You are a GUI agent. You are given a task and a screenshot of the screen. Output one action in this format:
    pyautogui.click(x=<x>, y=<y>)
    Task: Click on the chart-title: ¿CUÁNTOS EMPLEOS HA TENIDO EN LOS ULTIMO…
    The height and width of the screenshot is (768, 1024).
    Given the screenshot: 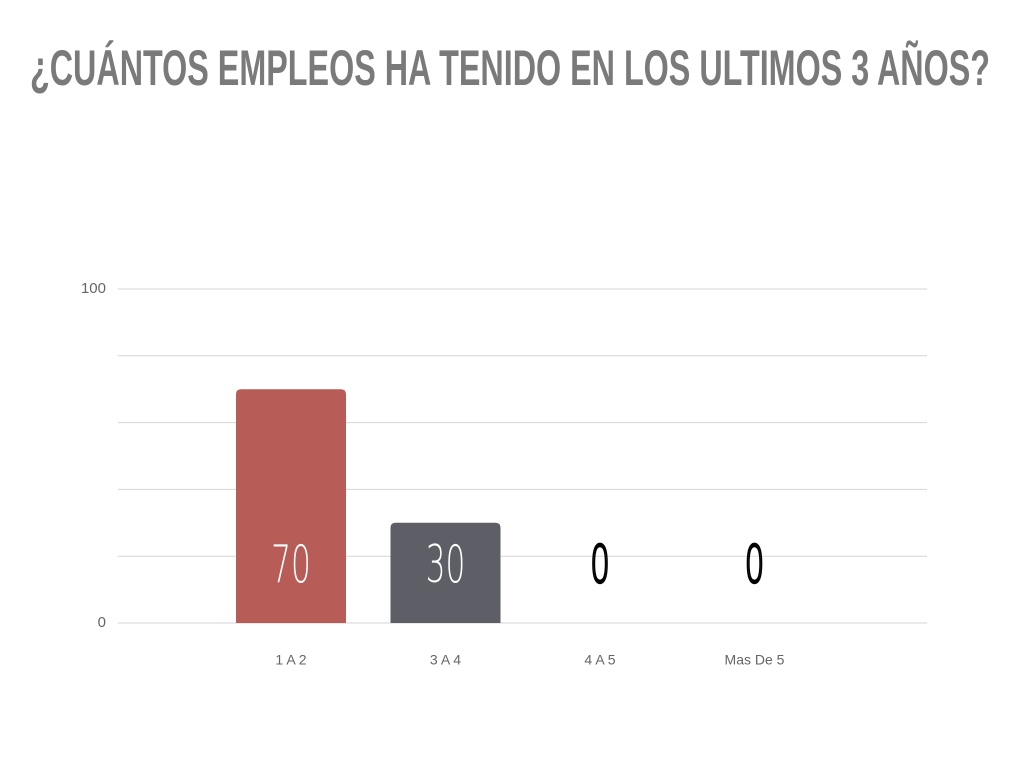 What is the action you would take?
    pyautogui.click(x=510, y=68)
    